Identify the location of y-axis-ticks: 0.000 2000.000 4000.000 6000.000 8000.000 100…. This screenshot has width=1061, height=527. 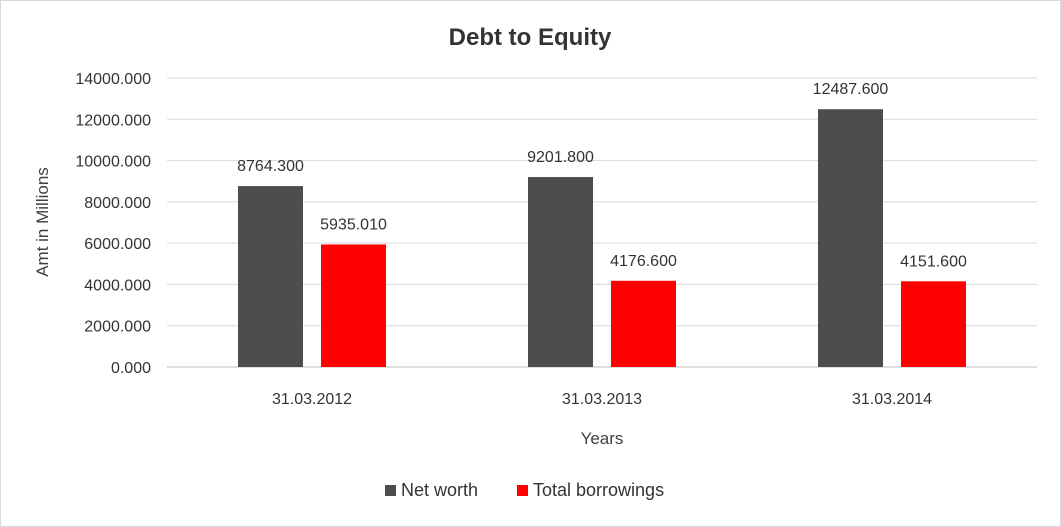
(113, 224).